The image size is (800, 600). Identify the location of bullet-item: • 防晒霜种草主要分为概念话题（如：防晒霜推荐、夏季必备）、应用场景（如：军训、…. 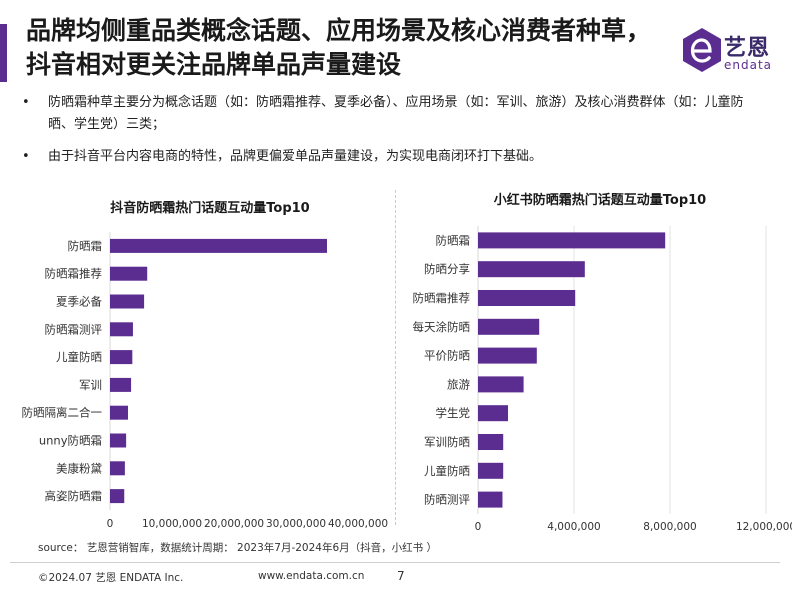
(394, 114).